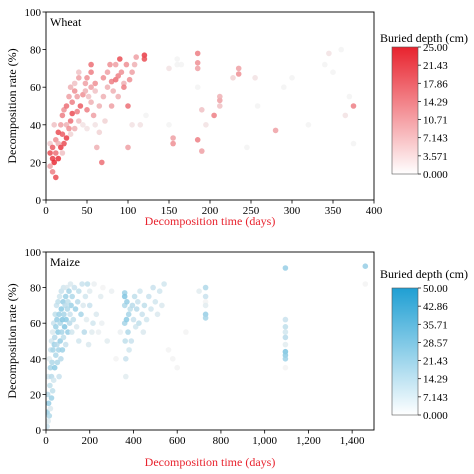  Describe the element at coordinates (374, 211) in the screenshot. I see `wheat-x-tick-label: 400` at that location.